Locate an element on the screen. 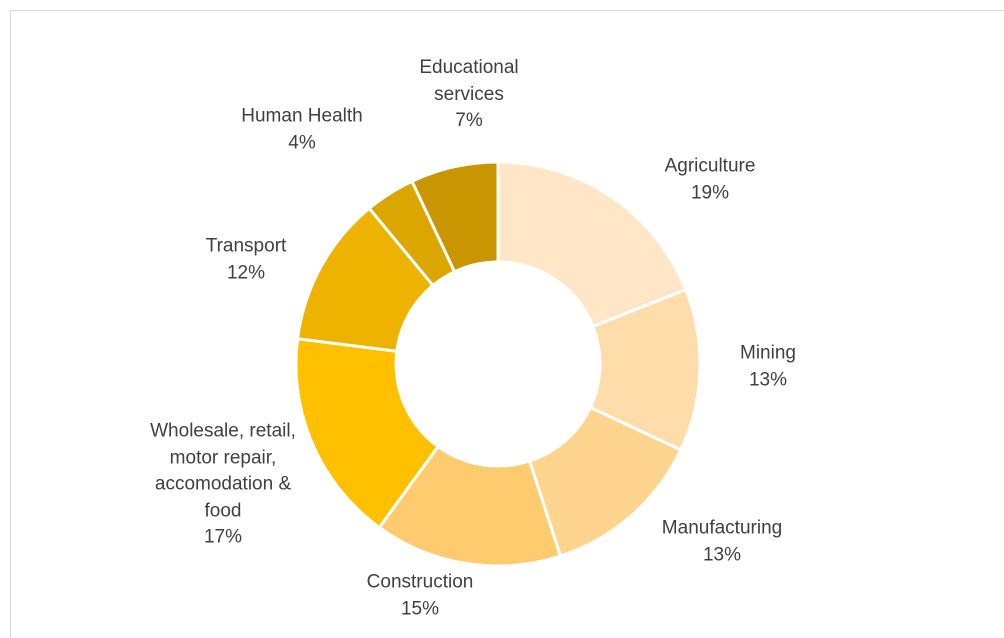  value-label: 15% is located at coordinates (420, 608).